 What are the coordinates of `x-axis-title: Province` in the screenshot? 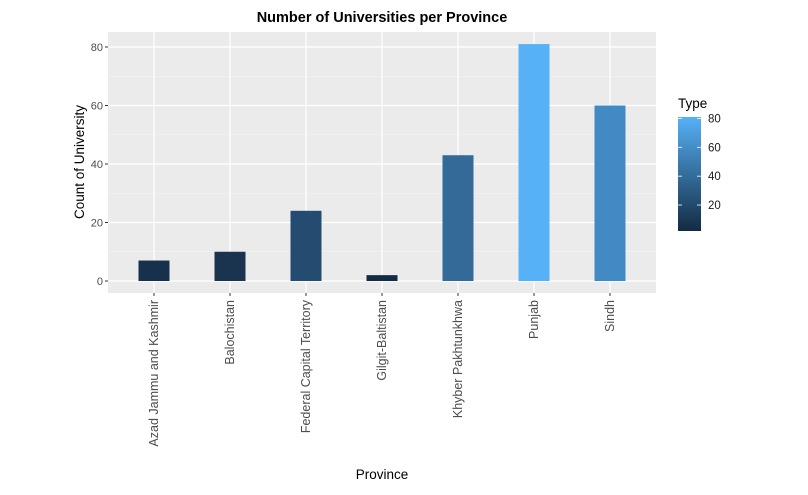 It's located at (382, 474).